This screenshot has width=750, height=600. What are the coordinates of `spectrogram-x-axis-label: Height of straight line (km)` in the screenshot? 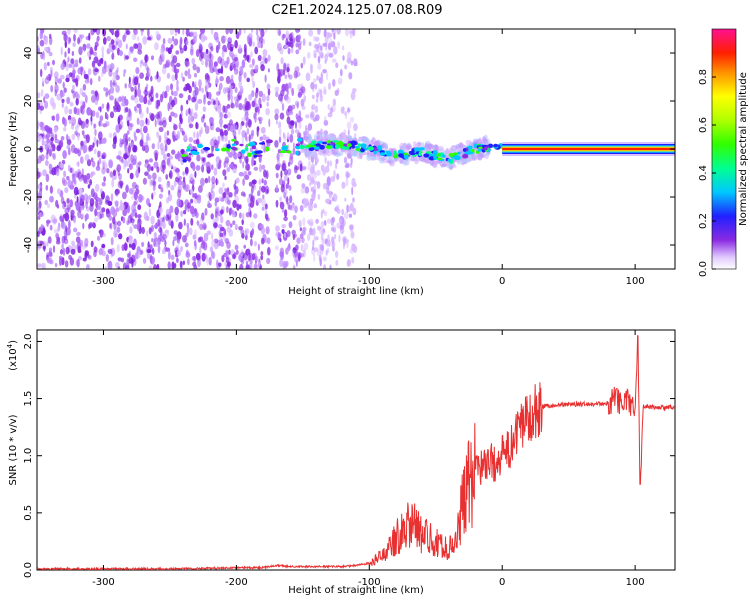 It's located at (356, 291).